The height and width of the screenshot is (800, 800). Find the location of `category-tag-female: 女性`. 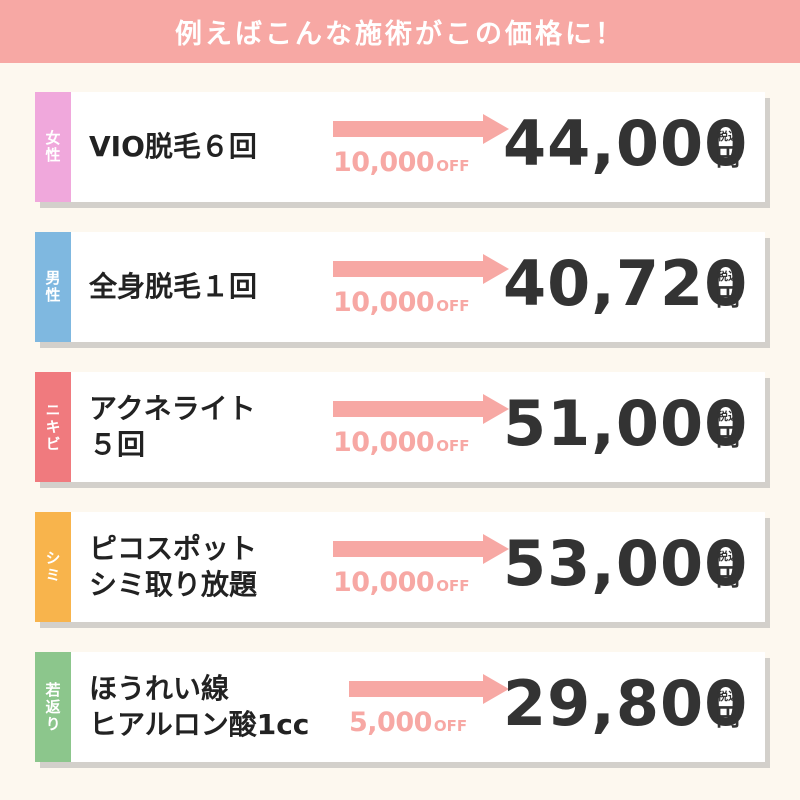

category-tag-female: 女性 is located at coordinates (53, 147).